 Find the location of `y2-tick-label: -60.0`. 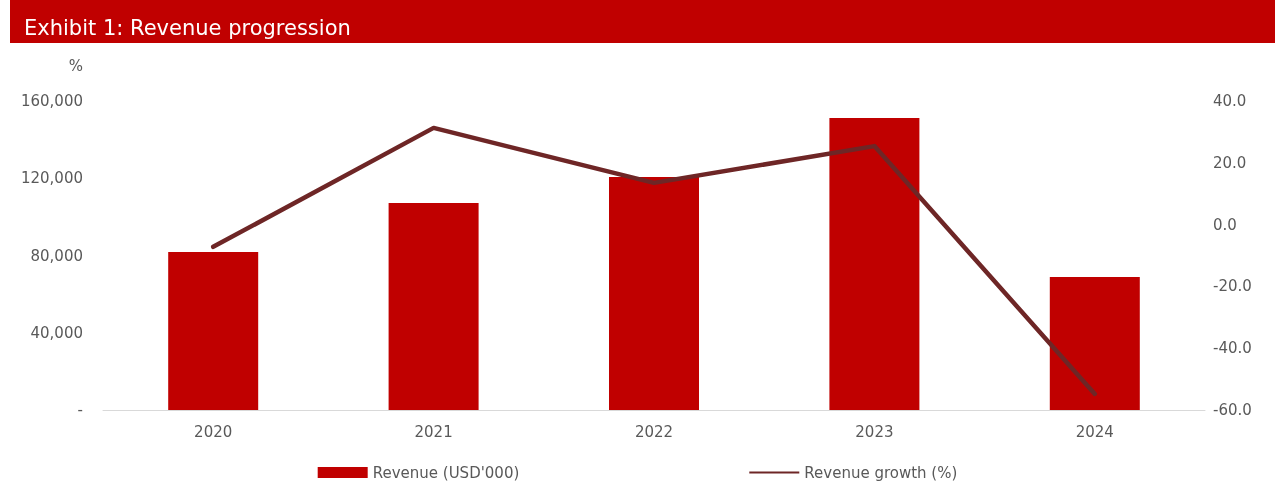

y2-tick-label: -60.0 is located at coordinates (1232, 410).